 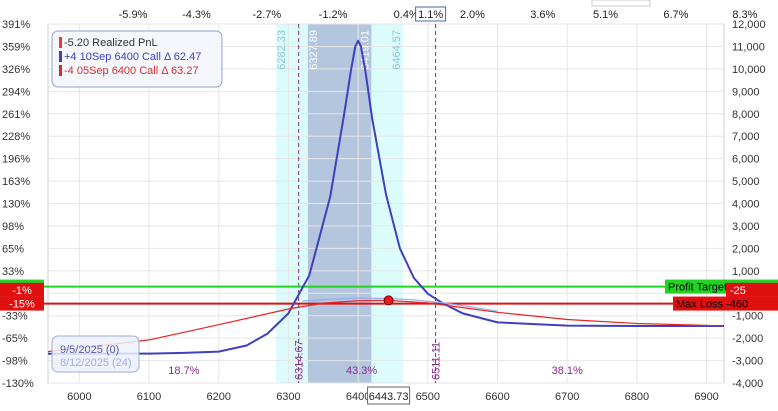 I want to click on band-label-right: 6464.57, so click(x=397, y=50).